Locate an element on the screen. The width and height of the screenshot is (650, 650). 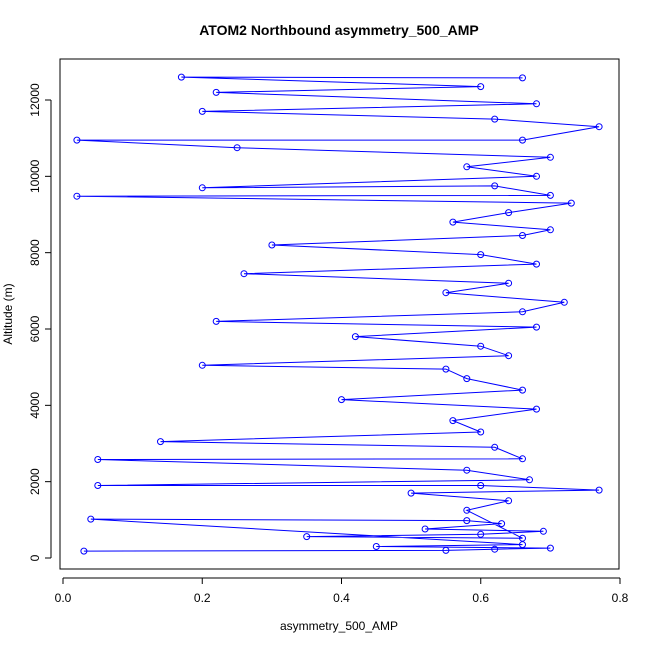
x-tick-label: 0.2 is located at coordinates (202, 598).